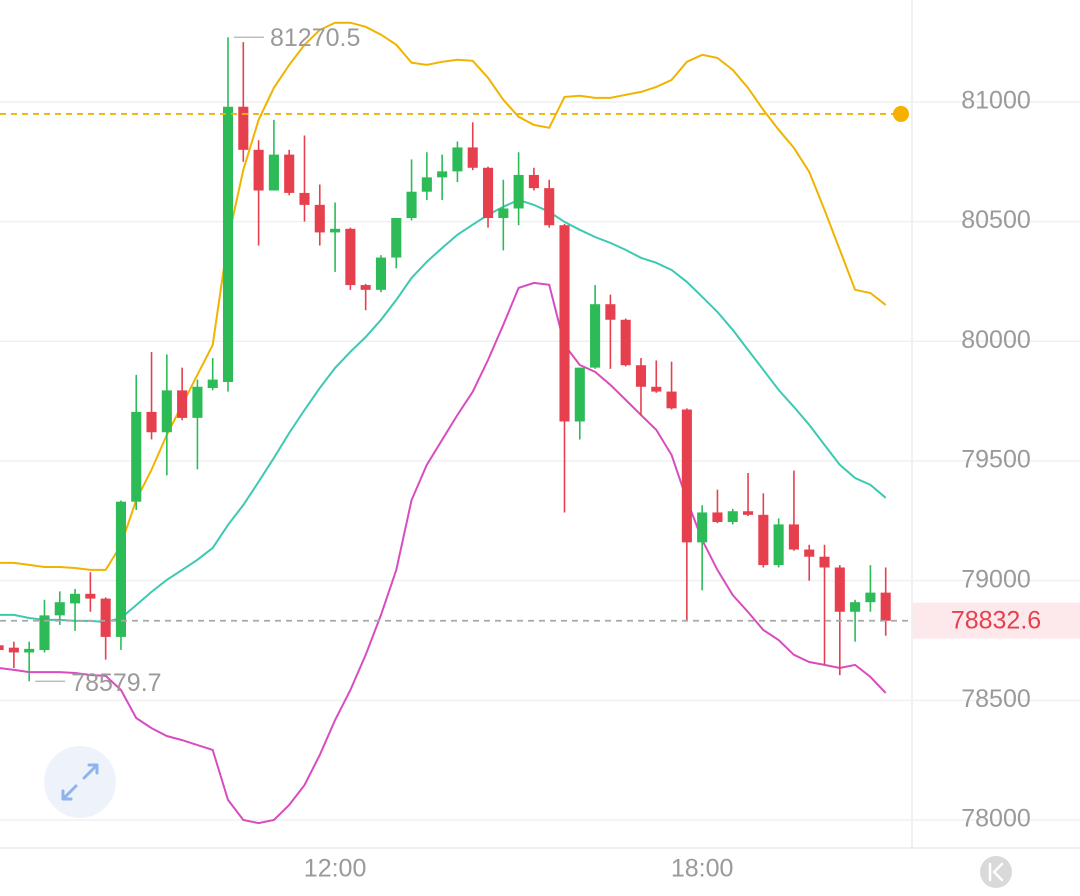 The image size is (1080, 896). Describe the element at coordinates (996, 101) in the screenshot. I see `y-tick-label: 81000` at that location.